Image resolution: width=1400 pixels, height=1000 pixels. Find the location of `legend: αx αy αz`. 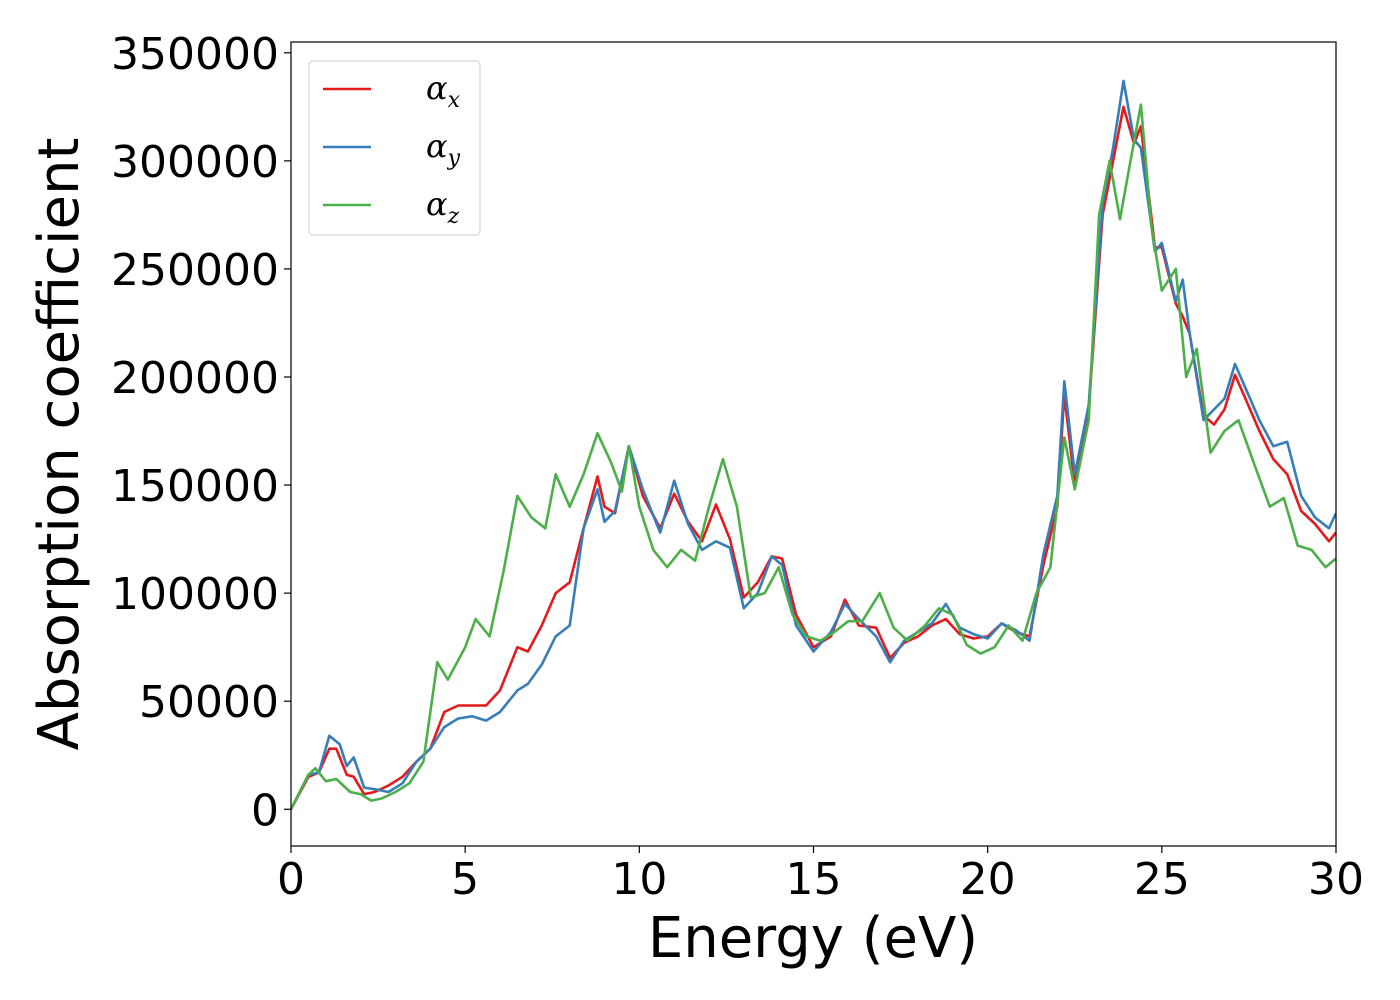

legend: αx αy αz is located at coordinates (394, 148).